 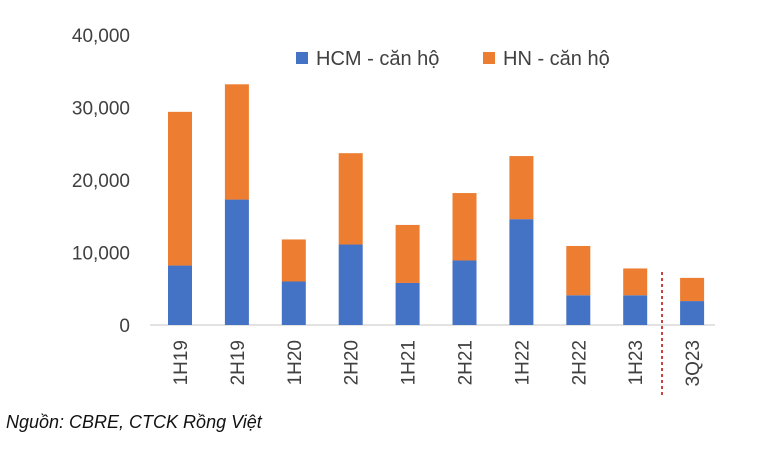 I want to click on bar-segment-hcm-1h23, so click(x=635, y=310).